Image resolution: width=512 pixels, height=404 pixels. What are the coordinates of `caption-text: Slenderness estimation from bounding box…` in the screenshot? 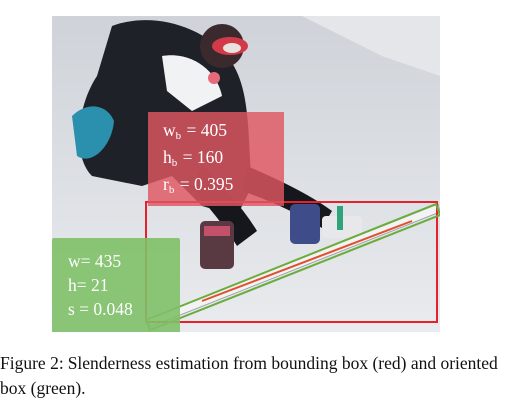 It's located at (249, 375).